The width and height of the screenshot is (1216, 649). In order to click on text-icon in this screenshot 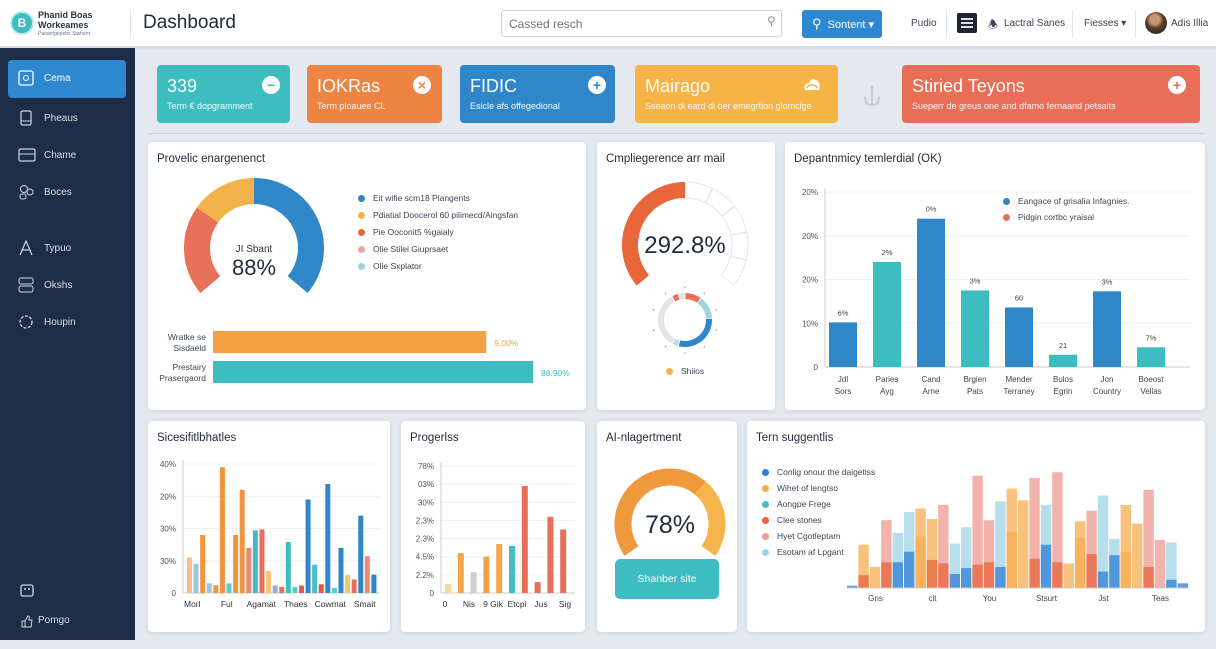, I will do `click(26, 248)`.